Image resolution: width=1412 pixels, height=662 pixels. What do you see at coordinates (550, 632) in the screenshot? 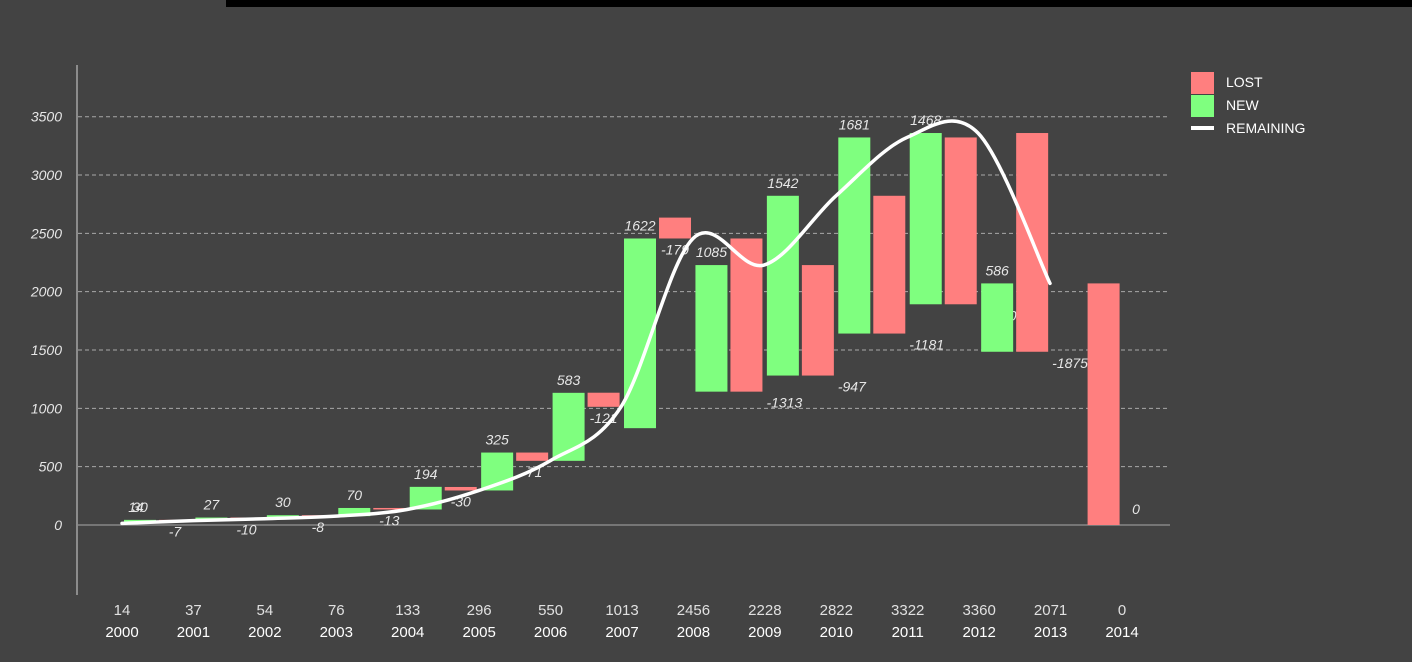
I see `x-year-label: 2006` at bounding box center [550, 632].